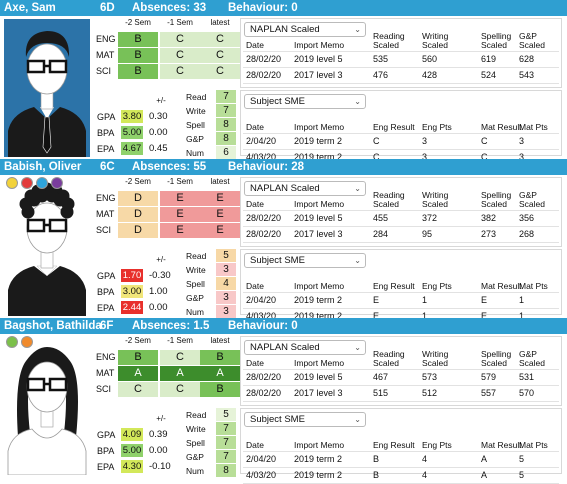 The width and height of the screenshot is (567, 484). What do you see at coordinates (138, 39) in the screenshot?
I see `grade-cell: B` at bounding box center [138, 39].